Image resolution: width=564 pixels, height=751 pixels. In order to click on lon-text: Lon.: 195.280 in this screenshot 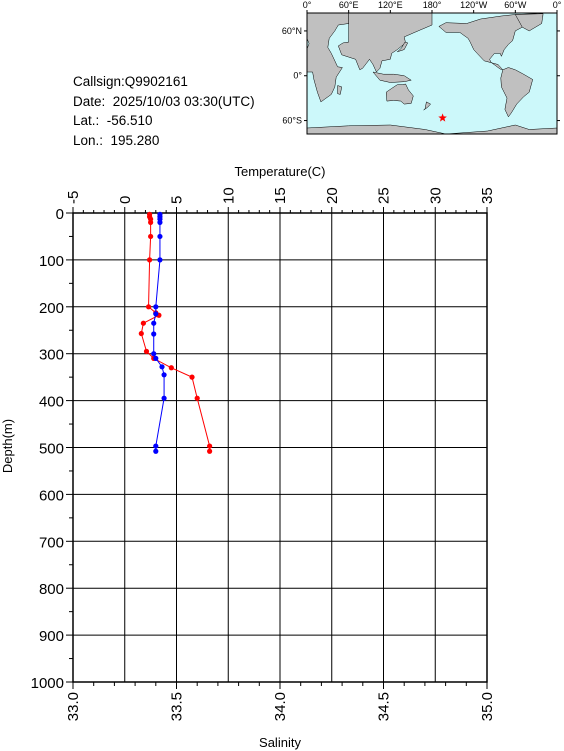, I will do `click(116, 140)`.